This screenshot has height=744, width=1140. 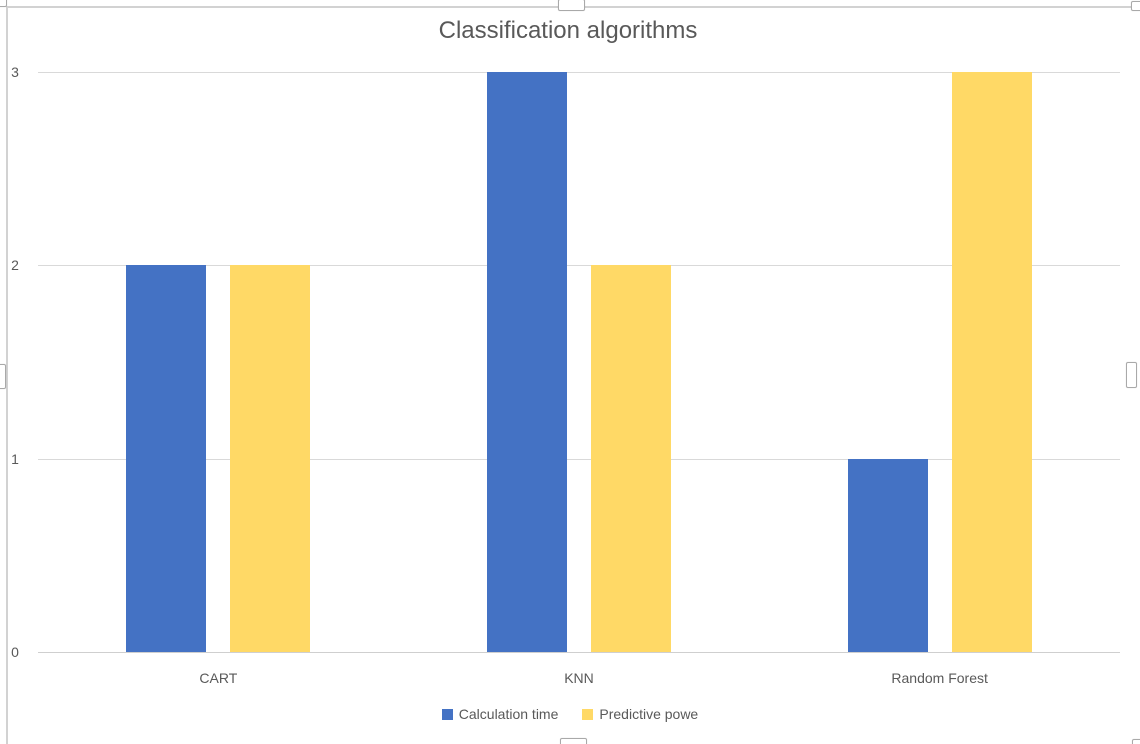 I want to click on y-axis-tick-label-1: 1, so click(x=15, y=458).